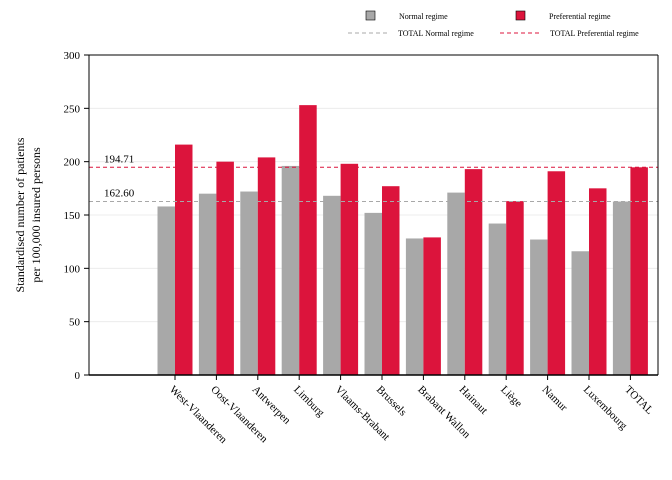  I want to click on y-axis-label-line: Standardised number of patients, so click(20, 214).